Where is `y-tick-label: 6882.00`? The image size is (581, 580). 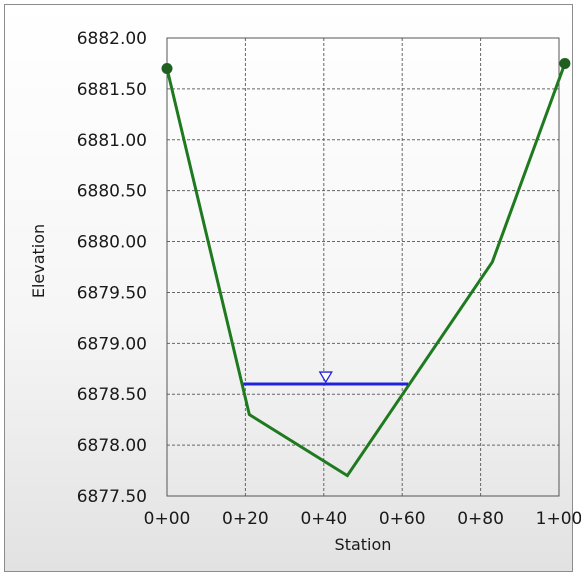 y-tick-label: 6882.00 is located at coordinates (112, 39).